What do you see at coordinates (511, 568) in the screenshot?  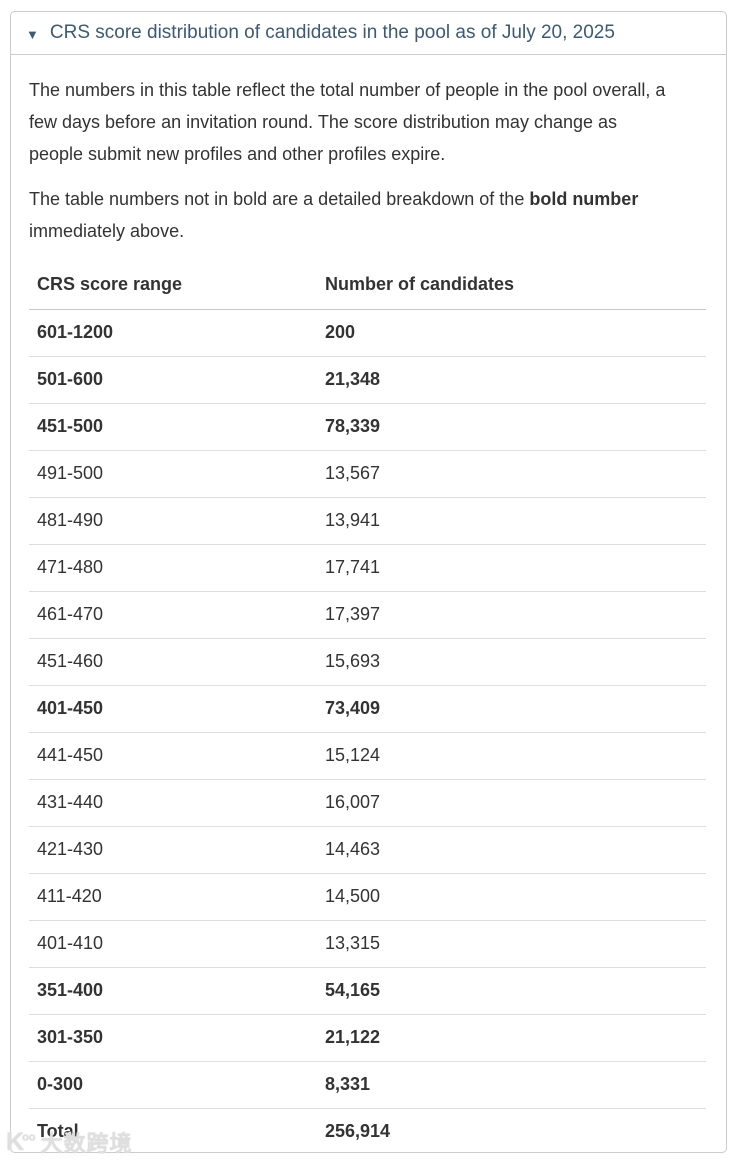 I see `candidate-count-cell: 17,741` at bounding box center [511, 568].